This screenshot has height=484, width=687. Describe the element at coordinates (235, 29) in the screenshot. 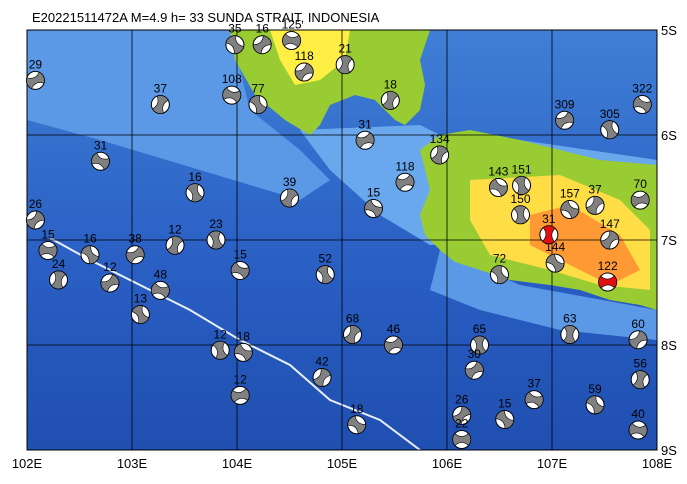

I see `depth-label: 35` at that location.